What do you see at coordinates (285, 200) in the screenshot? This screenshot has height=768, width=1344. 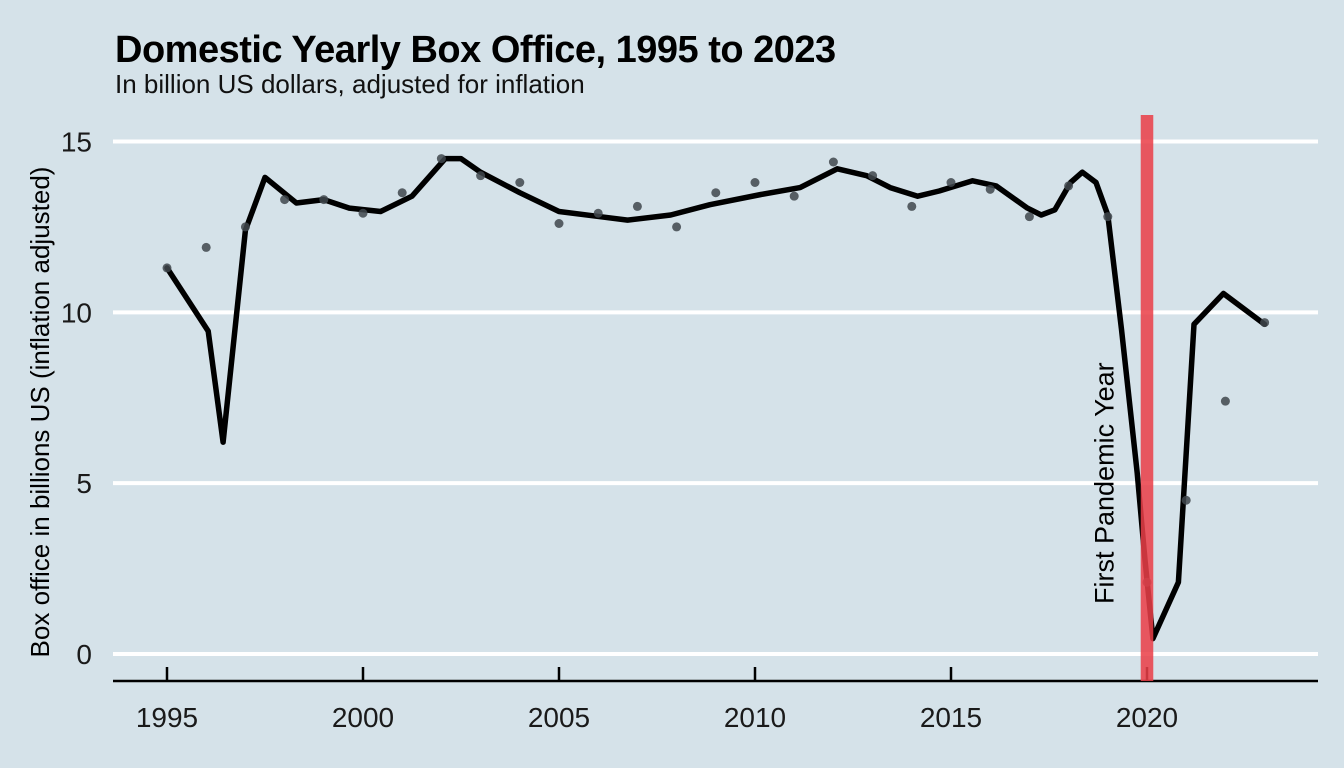 I see `data-point-dot-1998` at bounding box center [285, 200].